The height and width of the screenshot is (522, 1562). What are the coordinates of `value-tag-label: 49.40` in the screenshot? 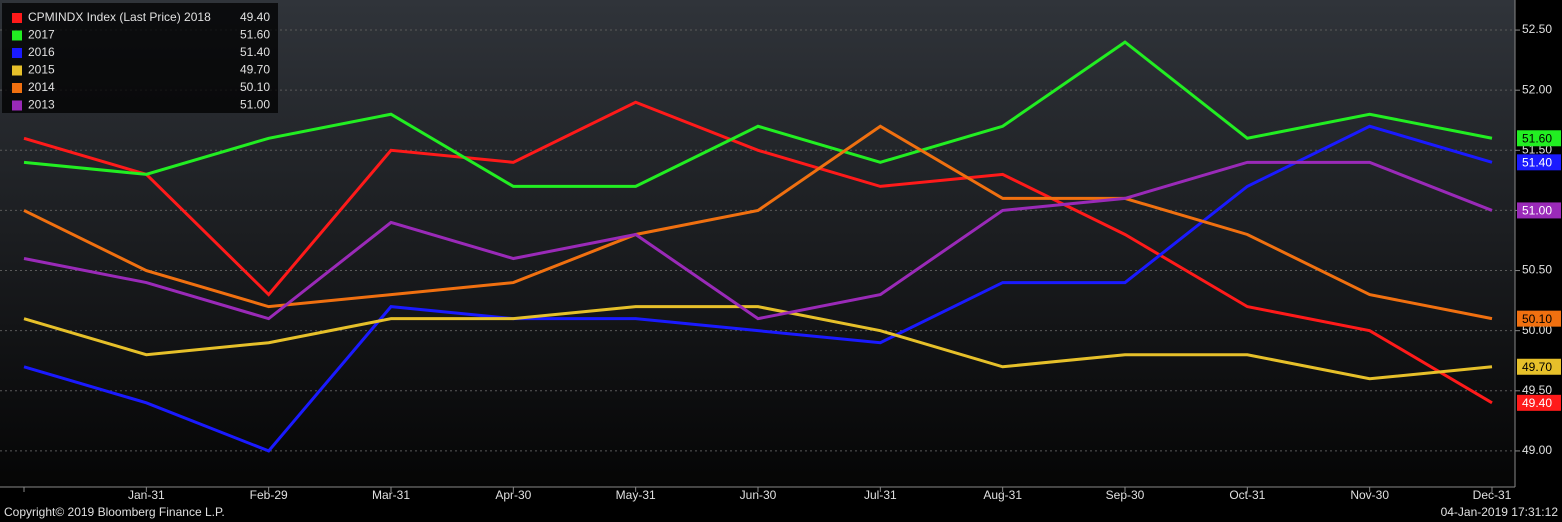 It's located at (1537, 403).